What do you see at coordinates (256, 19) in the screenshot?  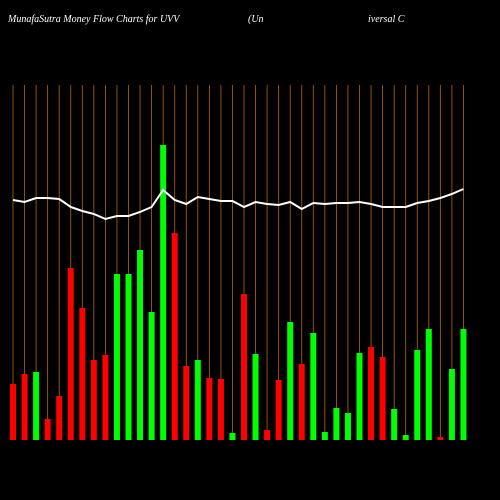 I see `chart-subtitle: (Un` at bounding box center [256, 19].